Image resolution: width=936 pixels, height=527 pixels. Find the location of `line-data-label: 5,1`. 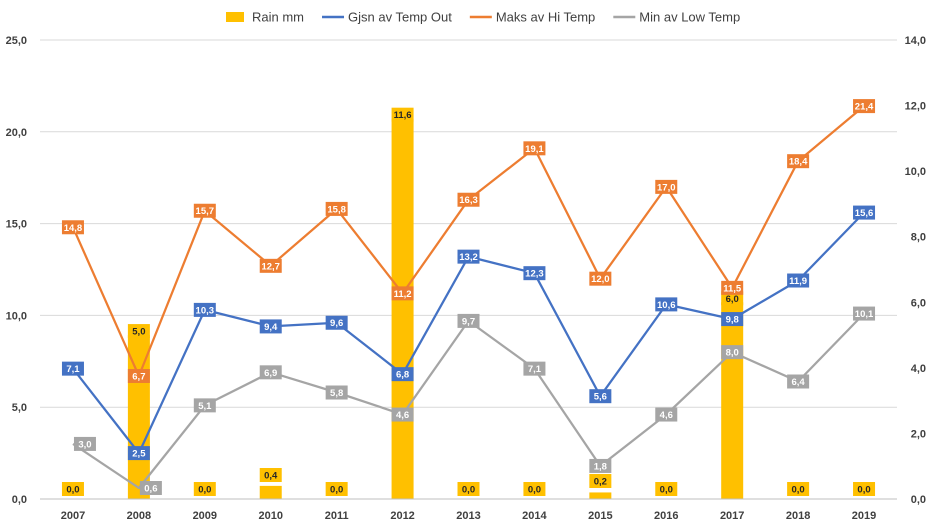

line-data-label: 5,1 is located at coordinates (205, 406).